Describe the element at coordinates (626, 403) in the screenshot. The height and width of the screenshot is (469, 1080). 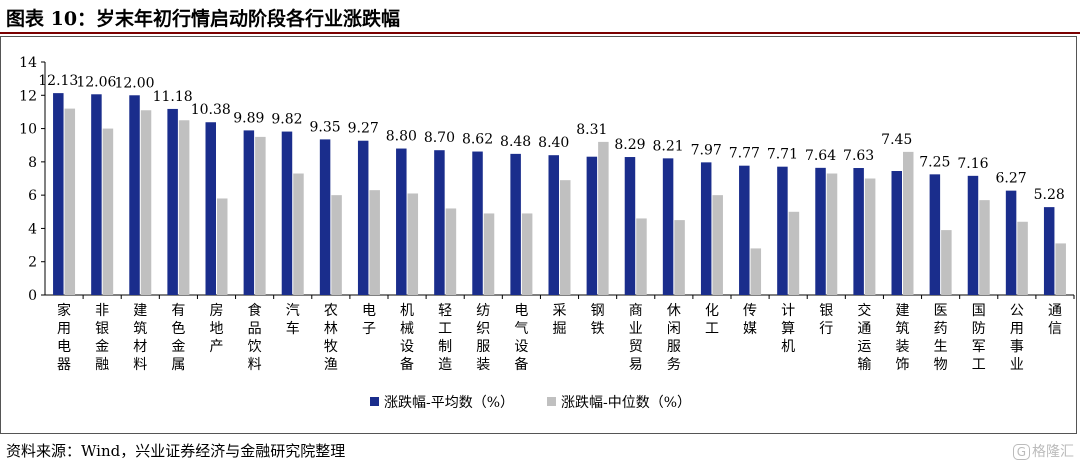
I see `legend-label-median: 涨跌幅-中位数（%）` at that location.